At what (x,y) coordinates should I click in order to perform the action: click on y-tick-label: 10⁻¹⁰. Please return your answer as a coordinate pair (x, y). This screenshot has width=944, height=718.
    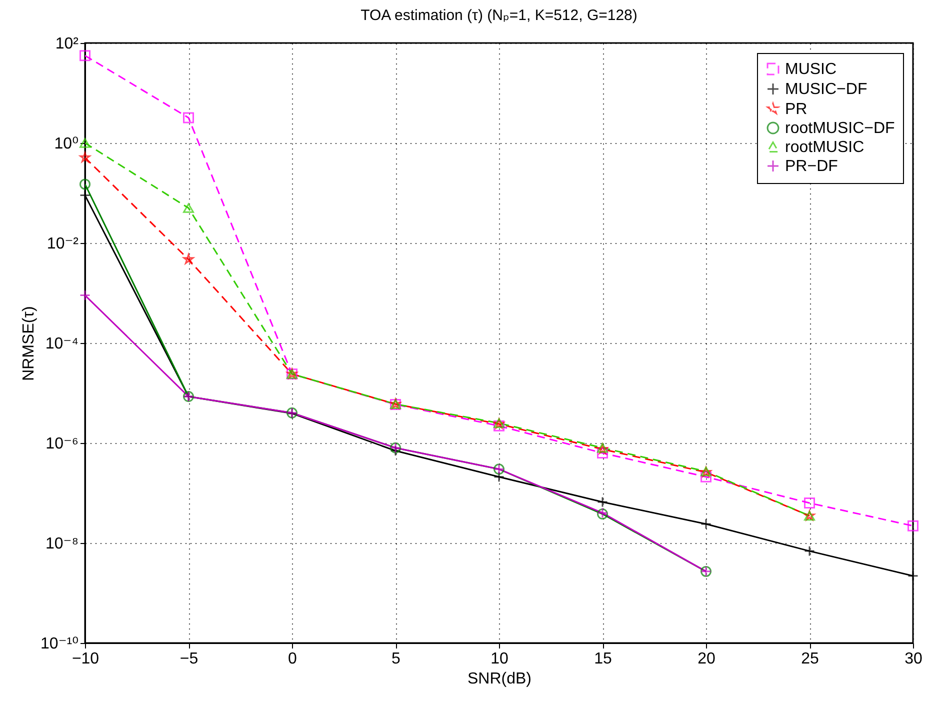
    Looking at the image, I should click on (59, 644).